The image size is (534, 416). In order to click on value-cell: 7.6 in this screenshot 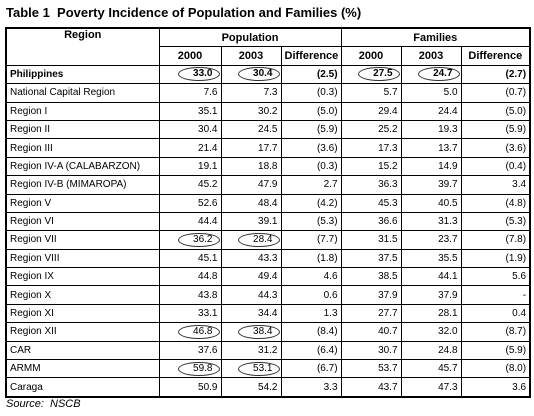, I will do `click(190, 93)`.